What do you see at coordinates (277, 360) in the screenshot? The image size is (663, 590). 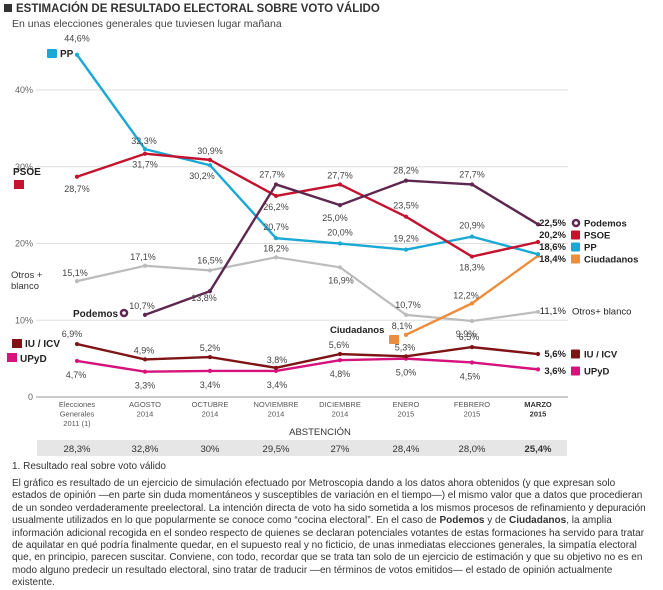 I see `data-label-iu: 3,8%` at bounding box center [277, 360].